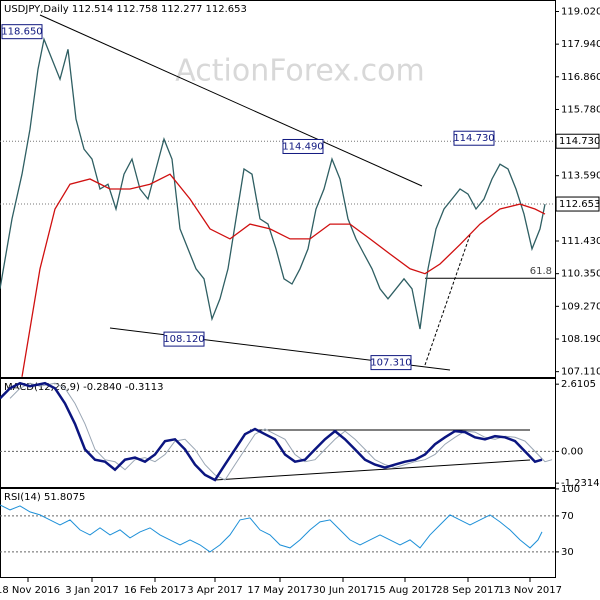 The height and width of the screenshot is (600, 600). I want to click on y-tick-label: 2.6105, so click(578, 384).